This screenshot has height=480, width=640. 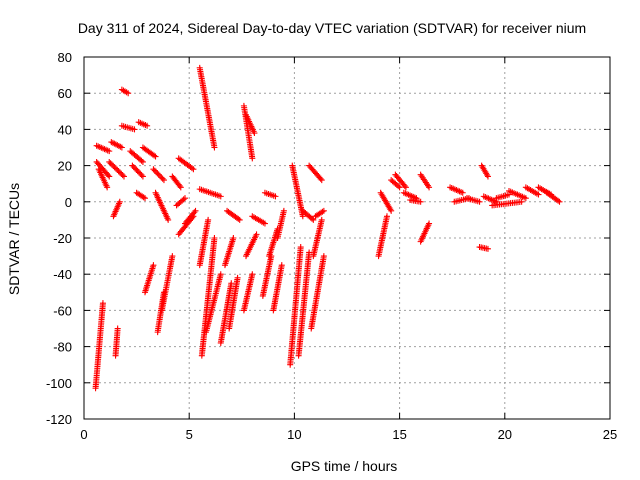 What do you see at coordinates (399, 434) in the screenshot?
I see `x-tick-label: 15` at bounding box center [399, 434].